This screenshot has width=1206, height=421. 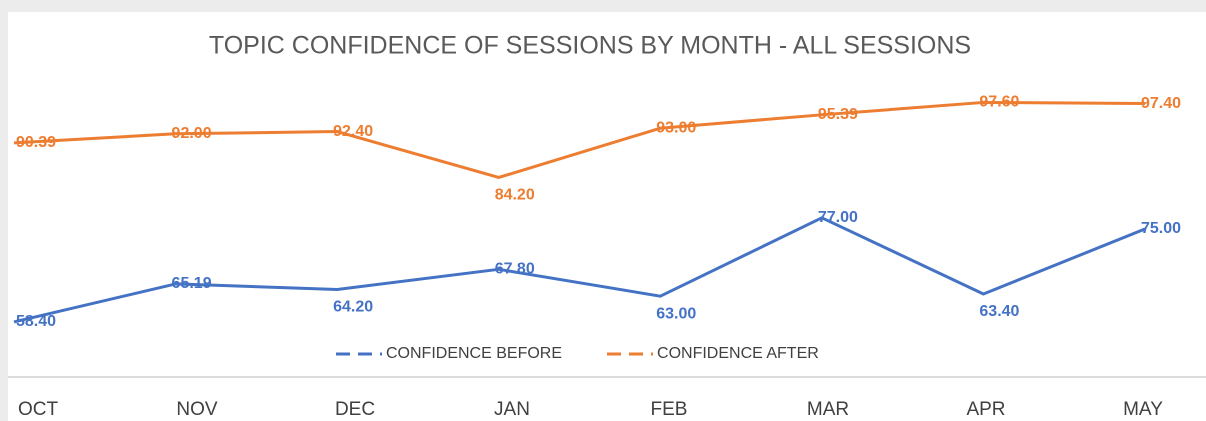 I want to click on legend-label: CONFIDENCE AFTER, so click(x=738, y=353).